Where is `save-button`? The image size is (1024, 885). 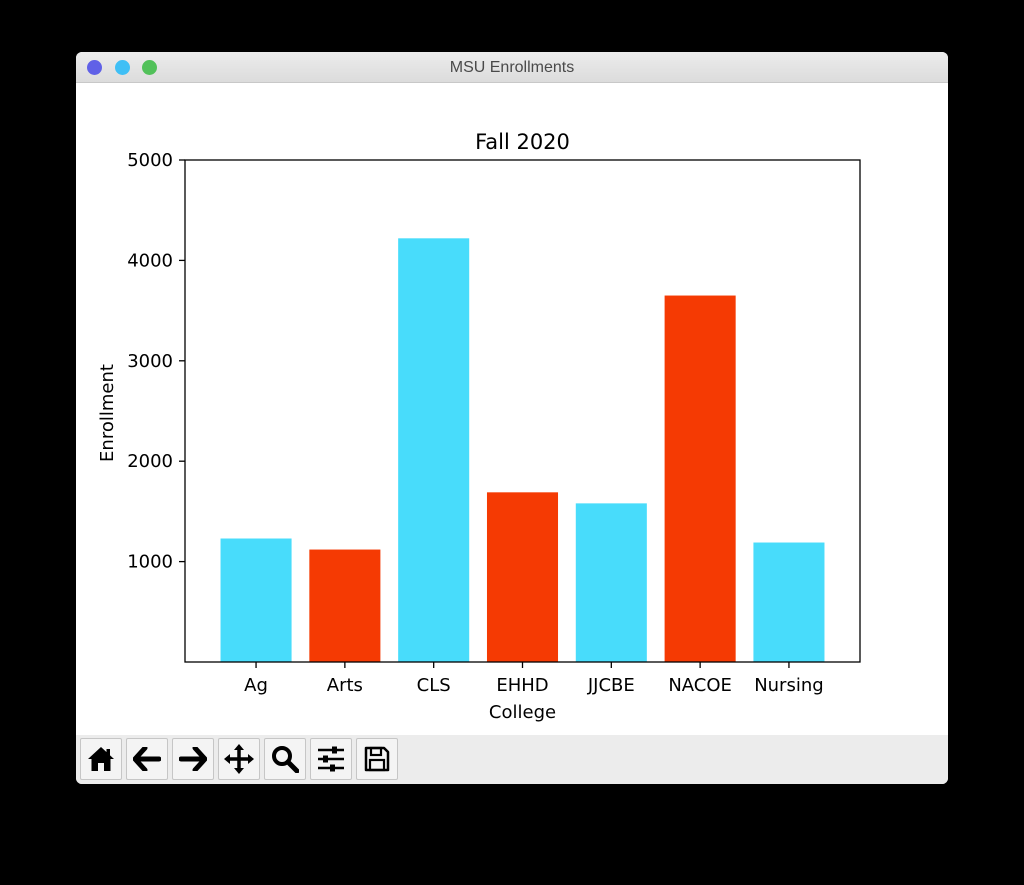 save-button is located at coordinates (377, 759).